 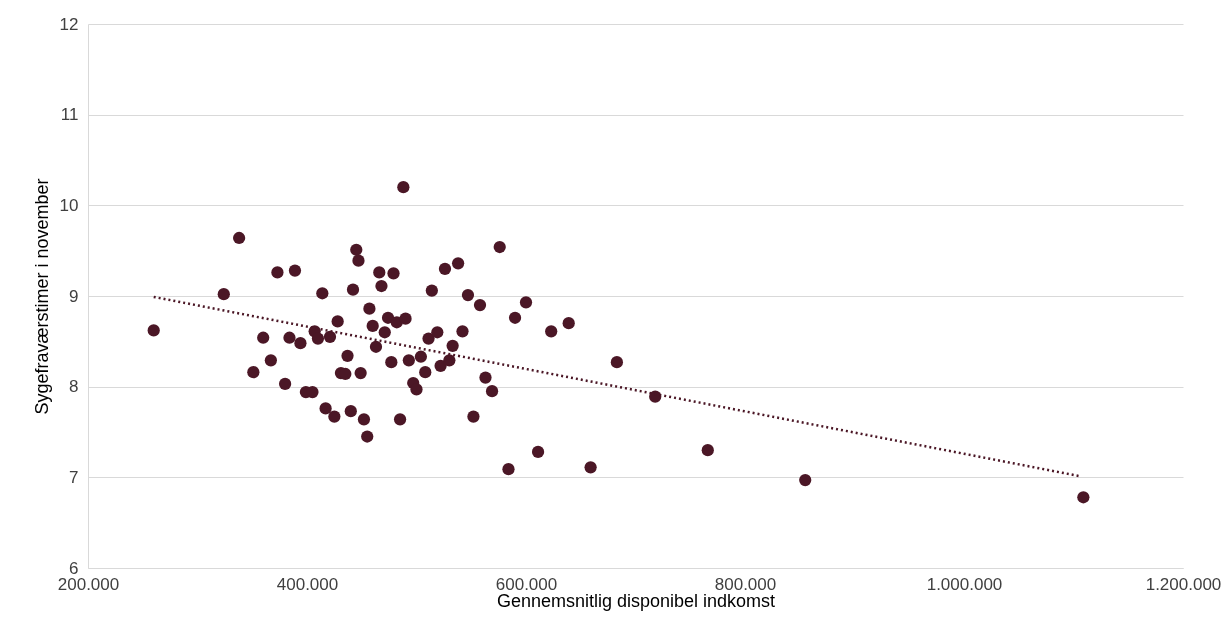 I want to click on x-tick-label: 1.000.000, so click(x=964, y=584).